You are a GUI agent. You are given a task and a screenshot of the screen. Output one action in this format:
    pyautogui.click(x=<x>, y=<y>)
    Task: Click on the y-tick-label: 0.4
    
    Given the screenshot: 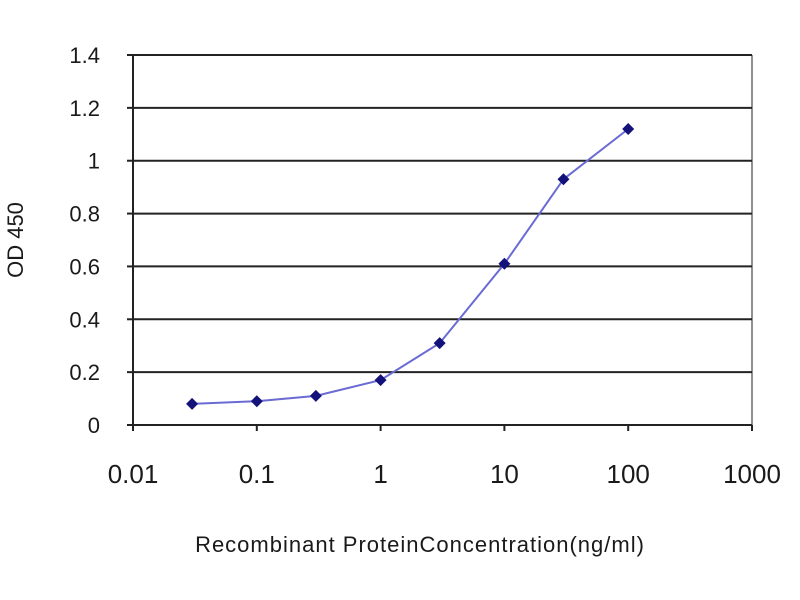 What is the action you would take?
    pyautogui.click(x=84, y=319)
    